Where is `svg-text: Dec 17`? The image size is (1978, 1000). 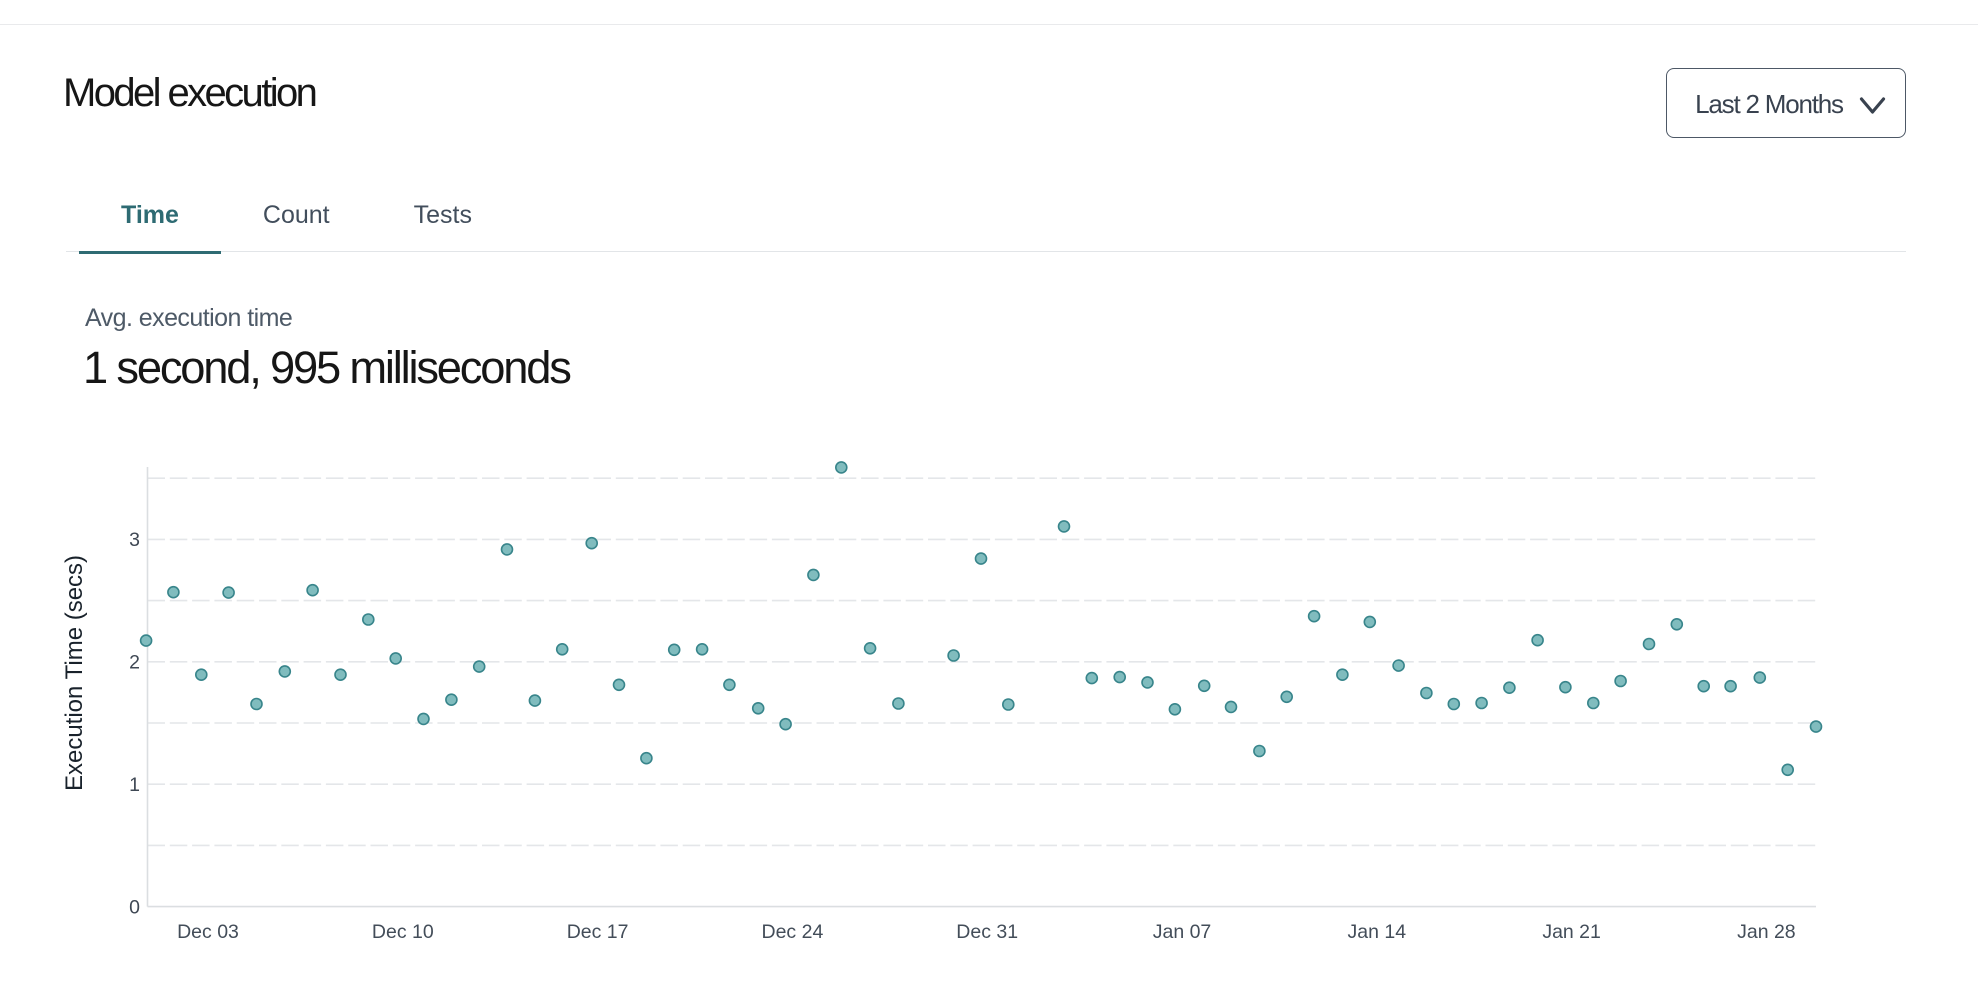
svg-text: Dec 17 is located at coordinates (598, 932).